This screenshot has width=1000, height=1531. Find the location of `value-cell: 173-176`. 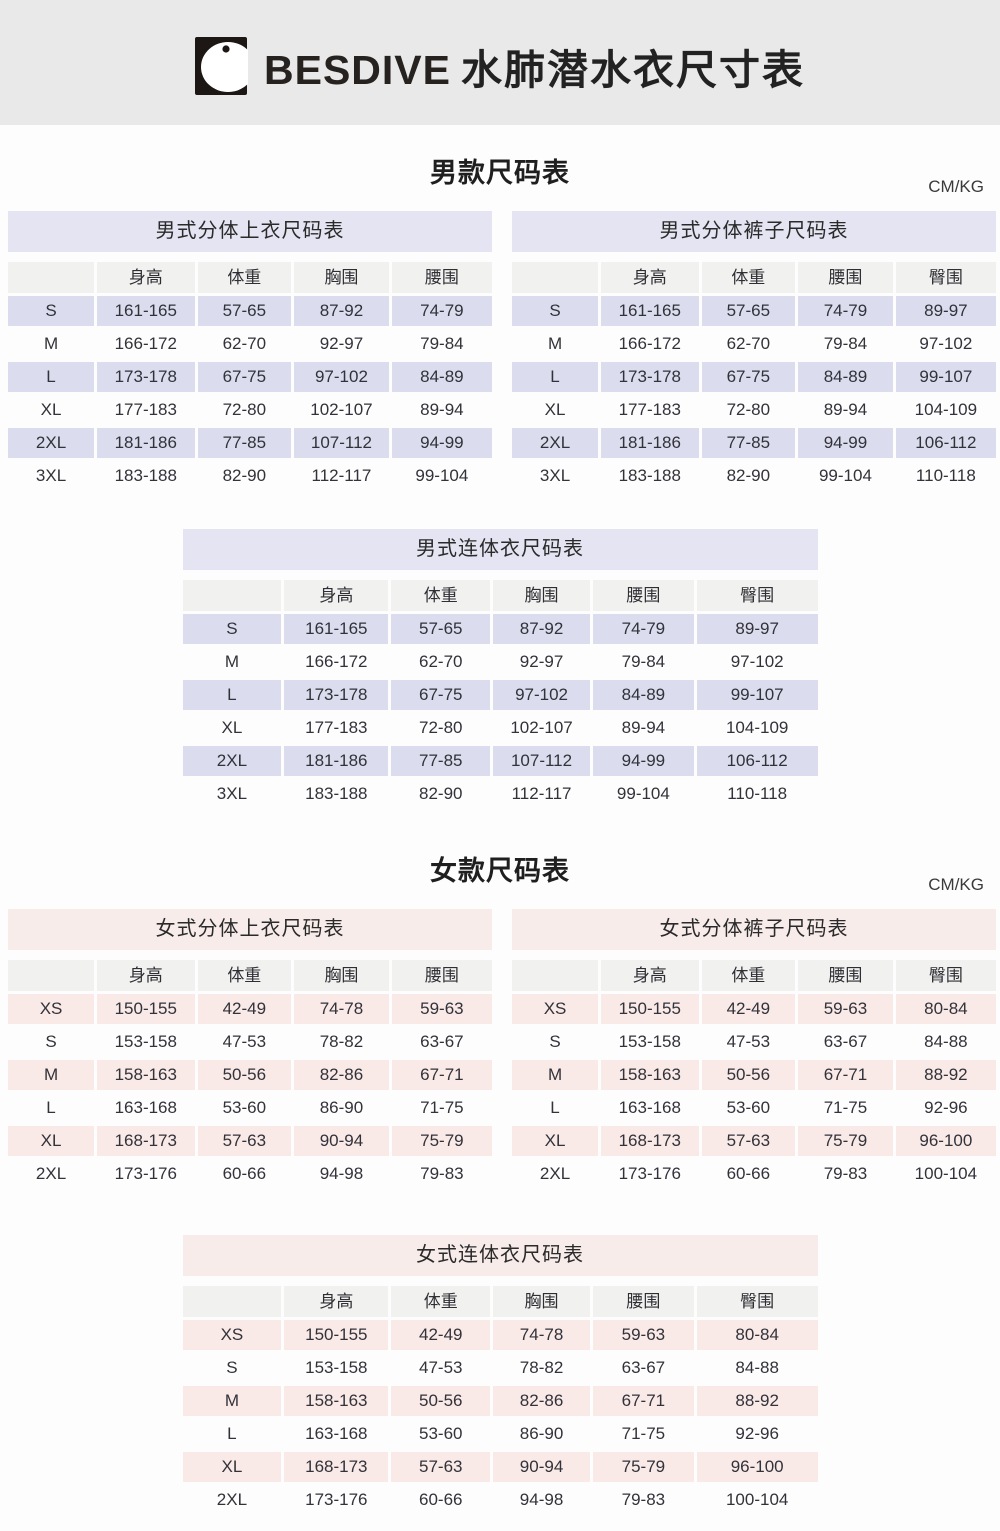

value-cell: 173-176 is located at coordinates (649, 1173).